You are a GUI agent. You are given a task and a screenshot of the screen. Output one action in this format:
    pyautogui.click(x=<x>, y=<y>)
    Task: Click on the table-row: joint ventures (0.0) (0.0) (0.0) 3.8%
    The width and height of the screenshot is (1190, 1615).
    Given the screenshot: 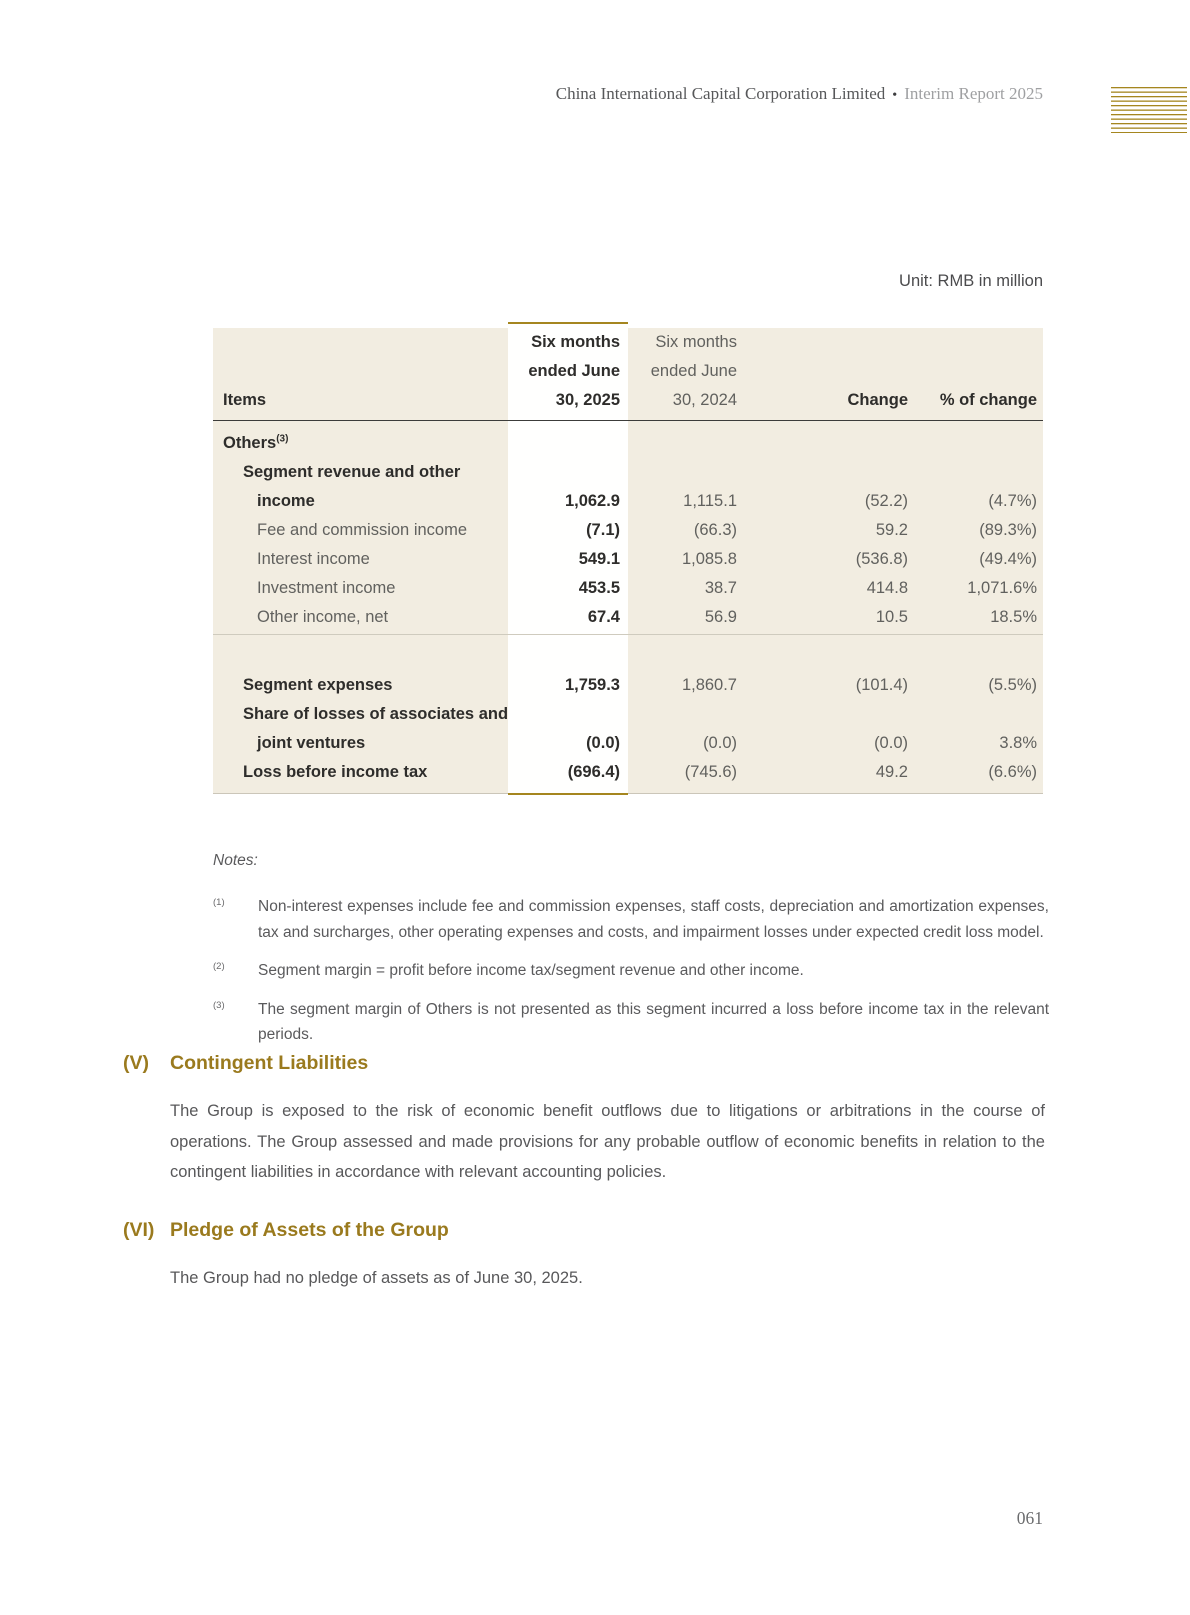 What is the action you would take?
    pyautogui.click(x=628, y=743)
    